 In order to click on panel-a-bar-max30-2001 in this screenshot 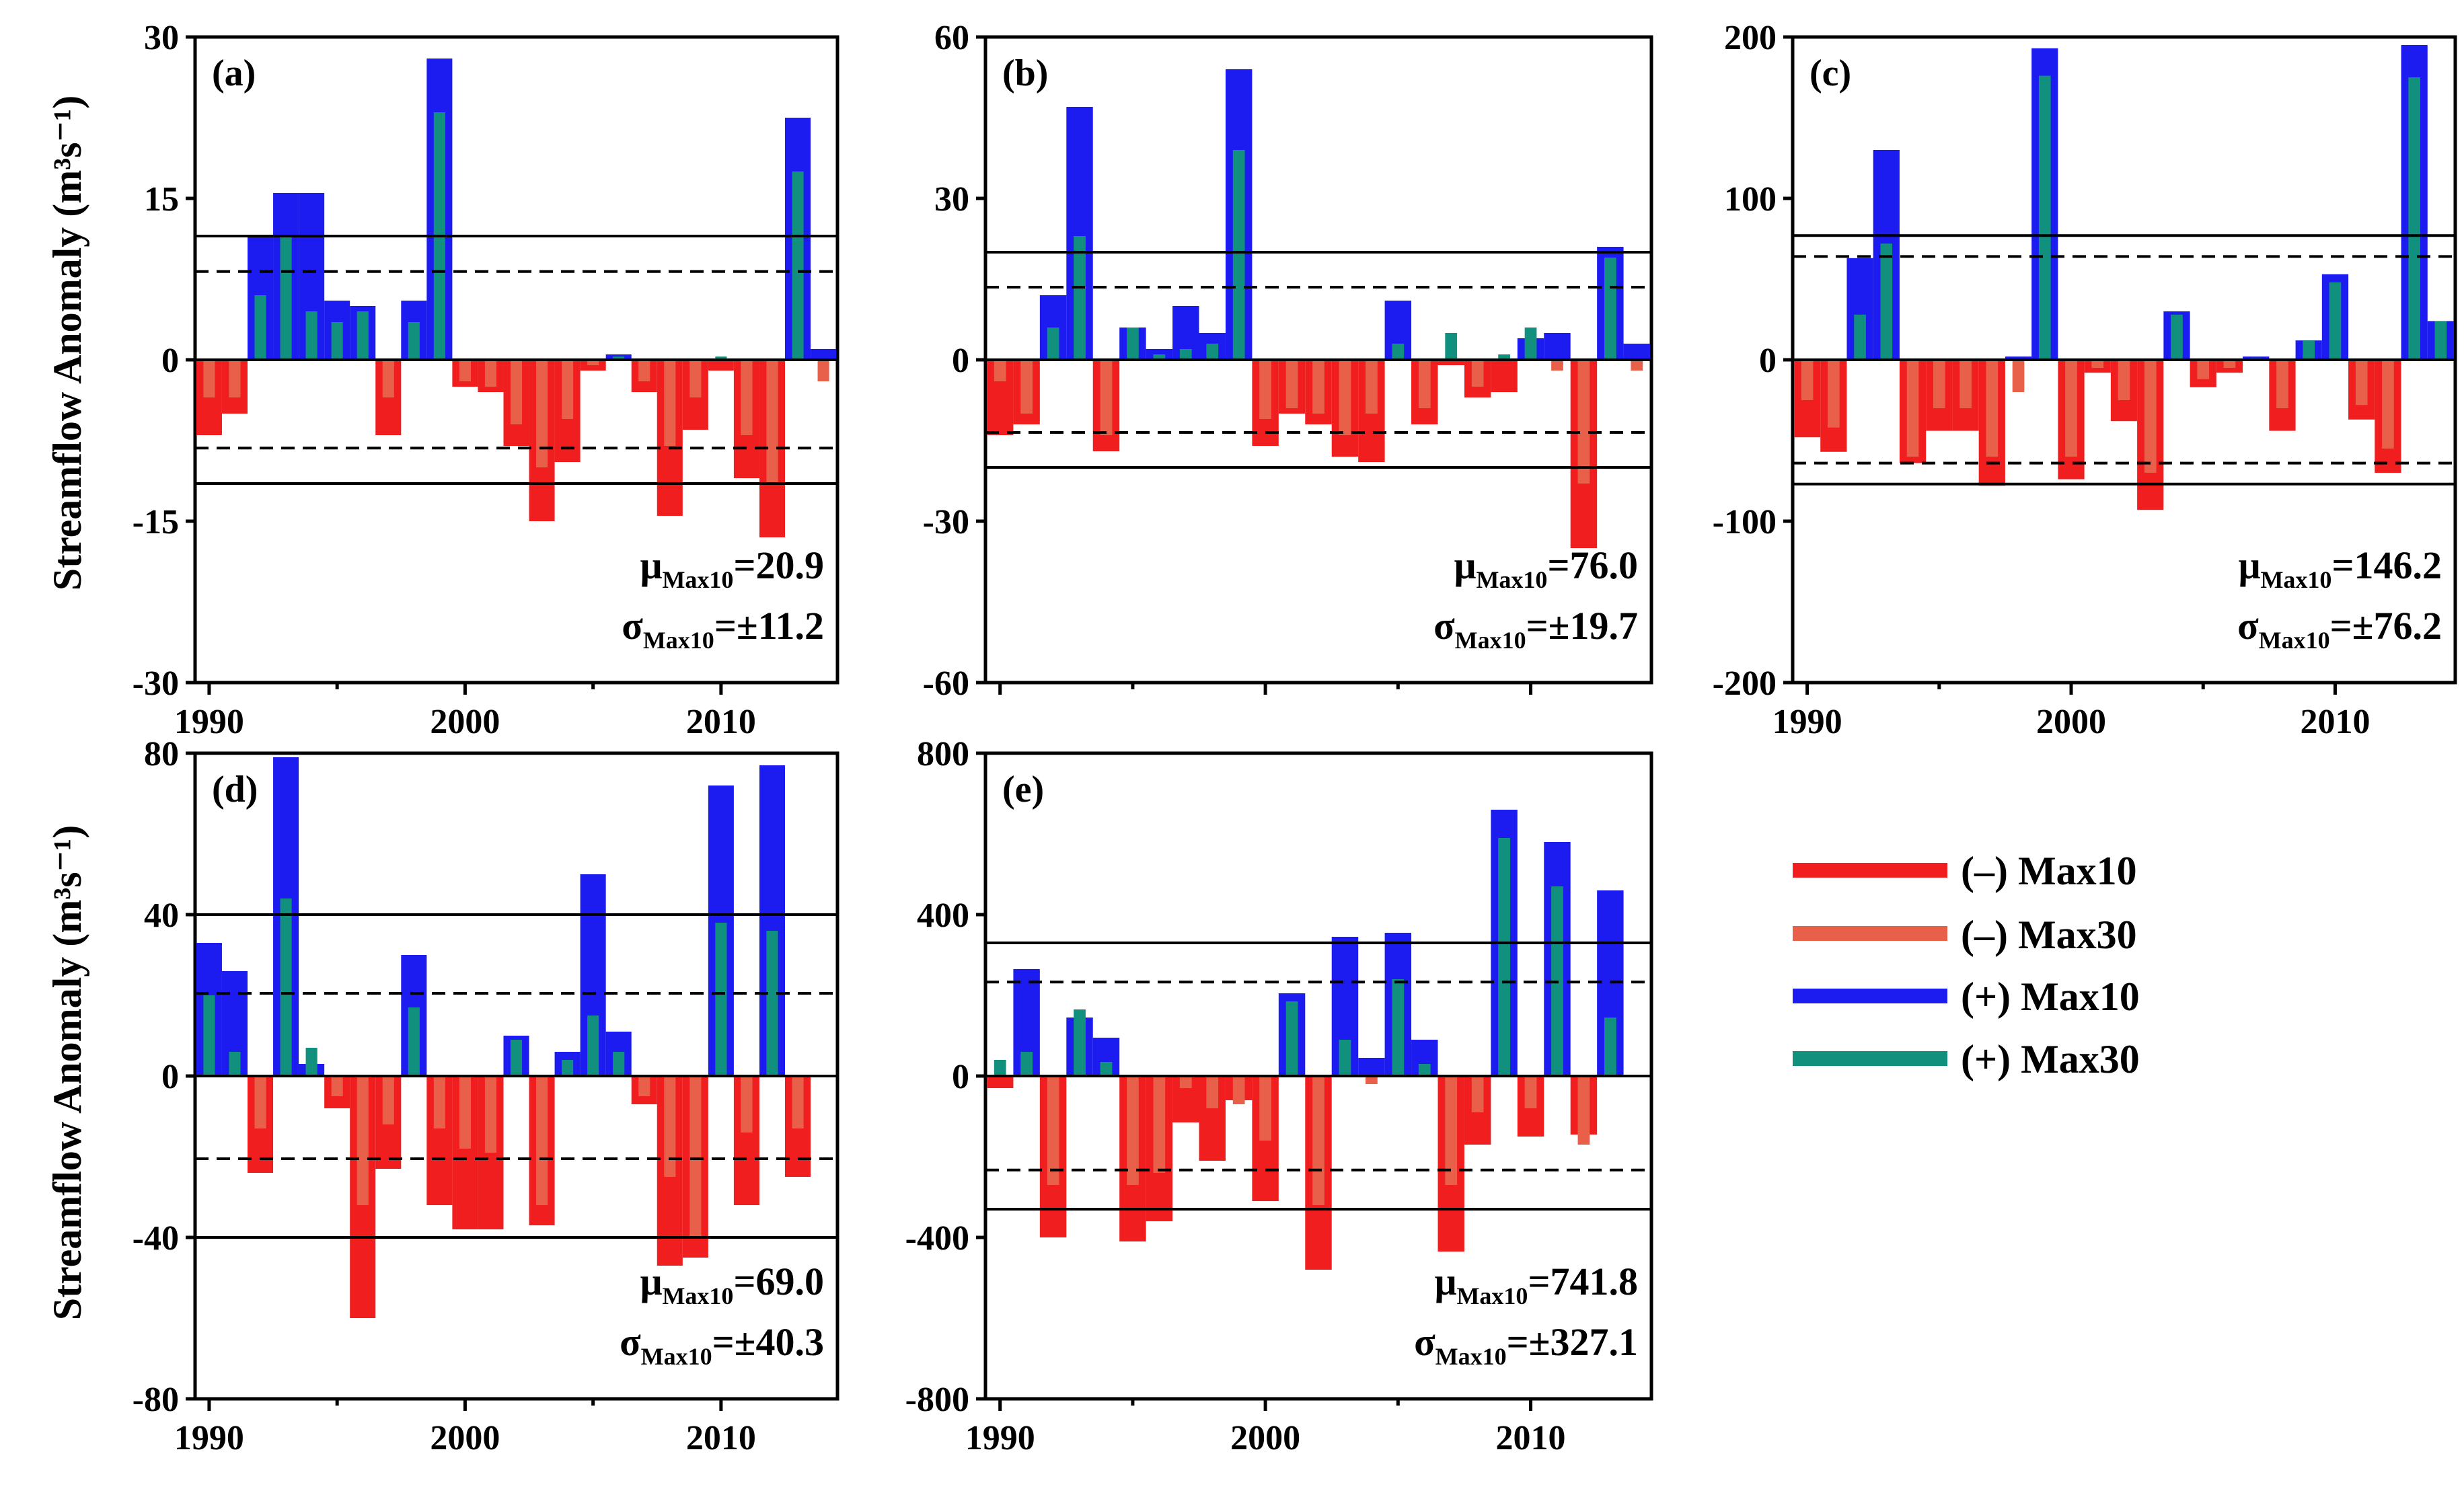, I will do `click(490, 373)`.